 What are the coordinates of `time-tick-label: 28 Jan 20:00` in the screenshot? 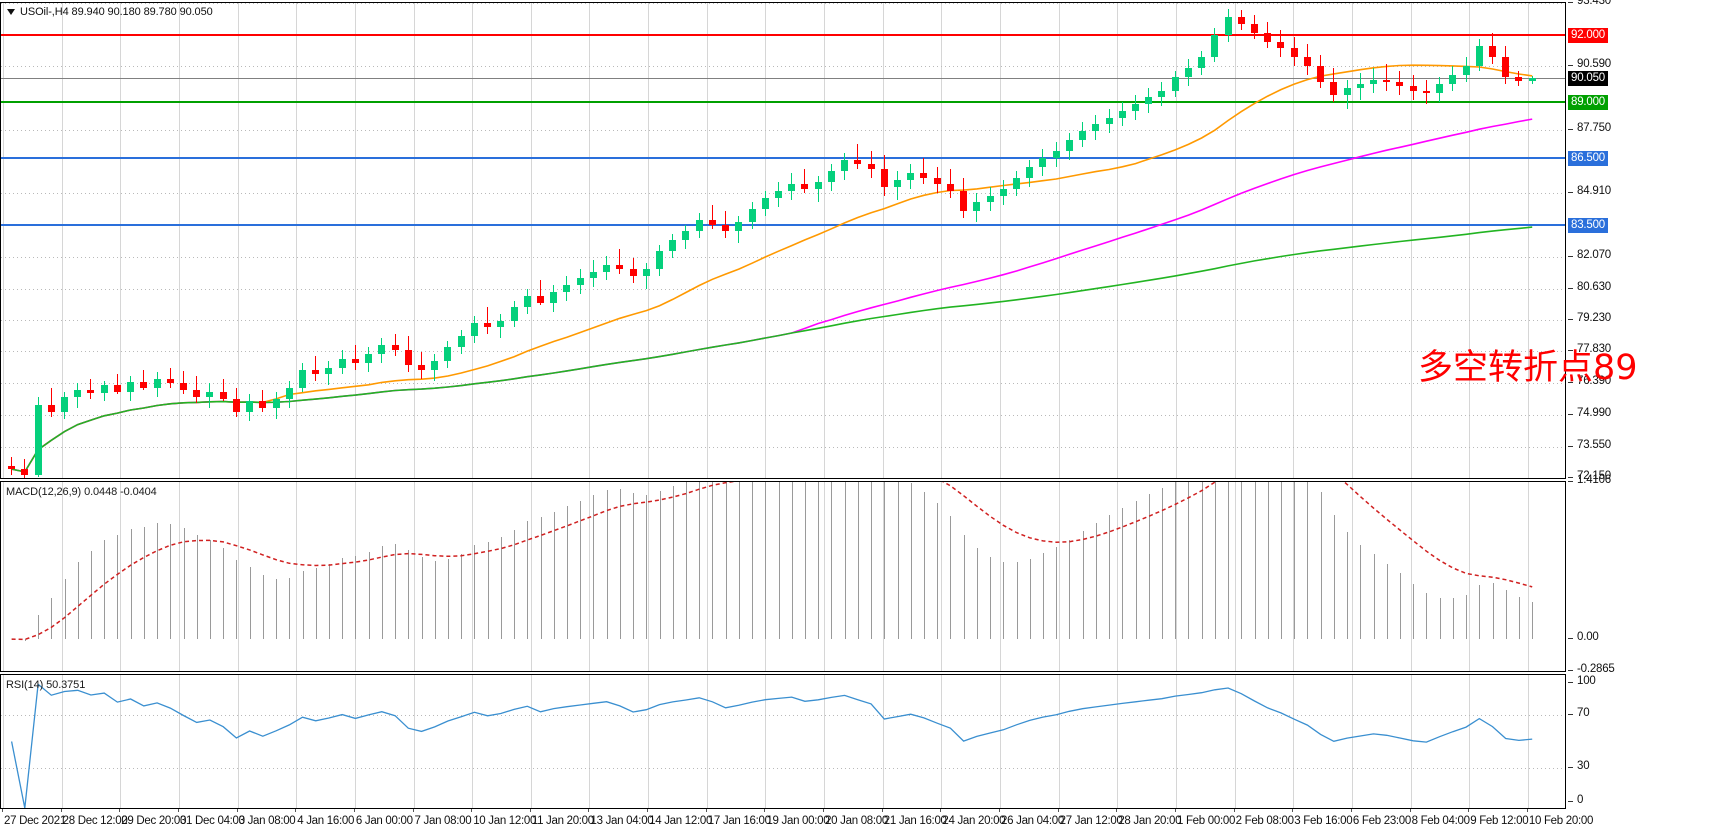 It's located at (1150, 821).